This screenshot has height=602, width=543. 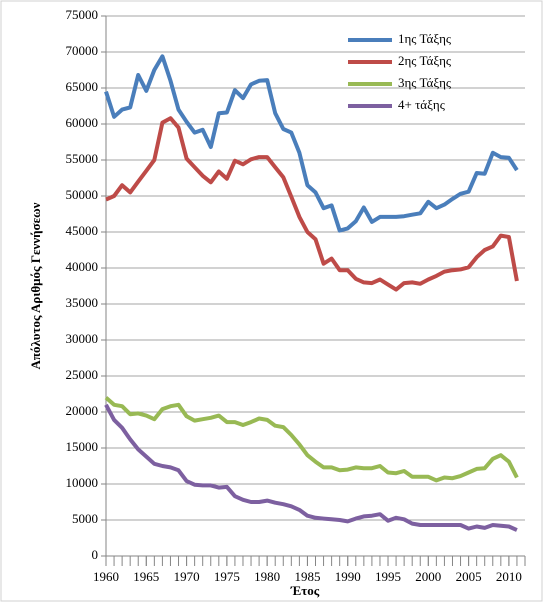 I want to click on y-tick-label: 30000, so click(x=82, y=338).